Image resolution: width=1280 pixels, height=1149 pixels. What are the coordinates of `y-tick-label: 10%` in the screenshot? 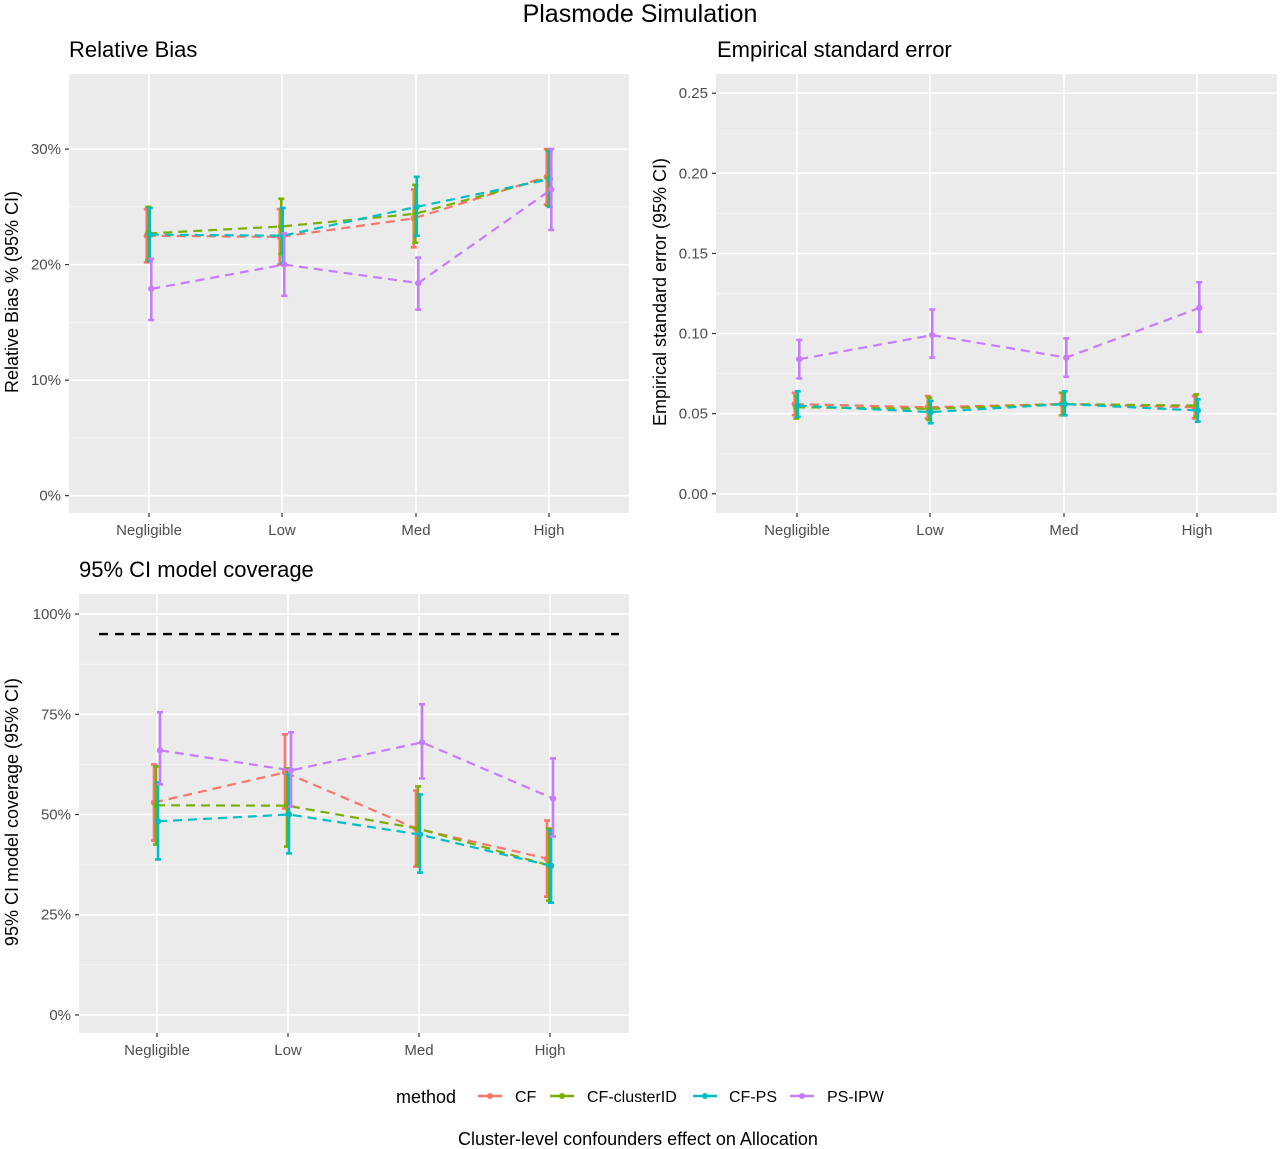 It's located at (46, 380).